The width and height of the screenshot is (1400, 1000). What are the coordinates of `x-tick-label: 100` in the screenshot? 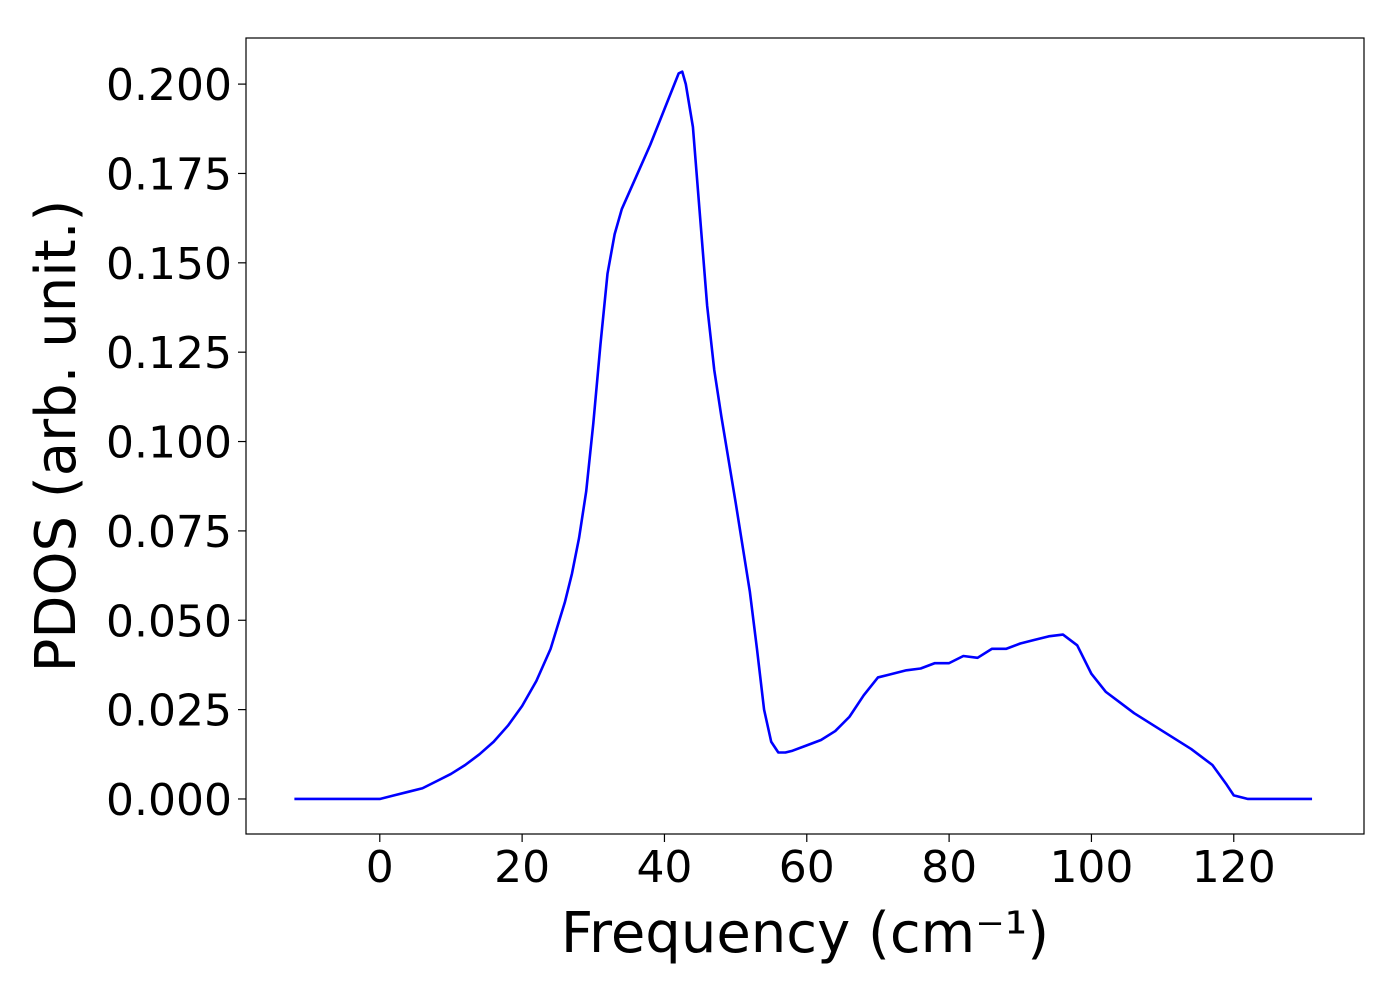 It's located at (1091, 867).